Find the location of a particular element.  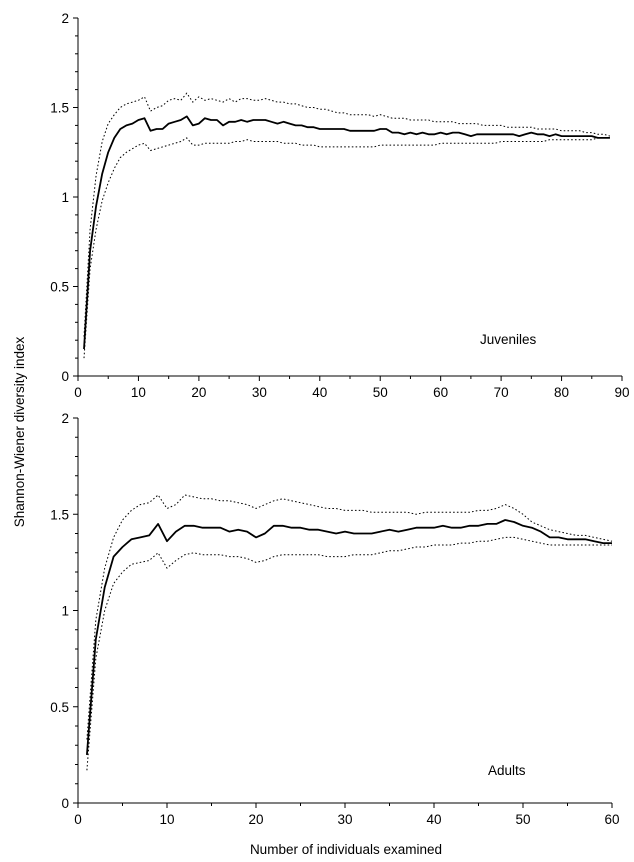

x-tick-label: 70 is located at coordinates (501, 392).